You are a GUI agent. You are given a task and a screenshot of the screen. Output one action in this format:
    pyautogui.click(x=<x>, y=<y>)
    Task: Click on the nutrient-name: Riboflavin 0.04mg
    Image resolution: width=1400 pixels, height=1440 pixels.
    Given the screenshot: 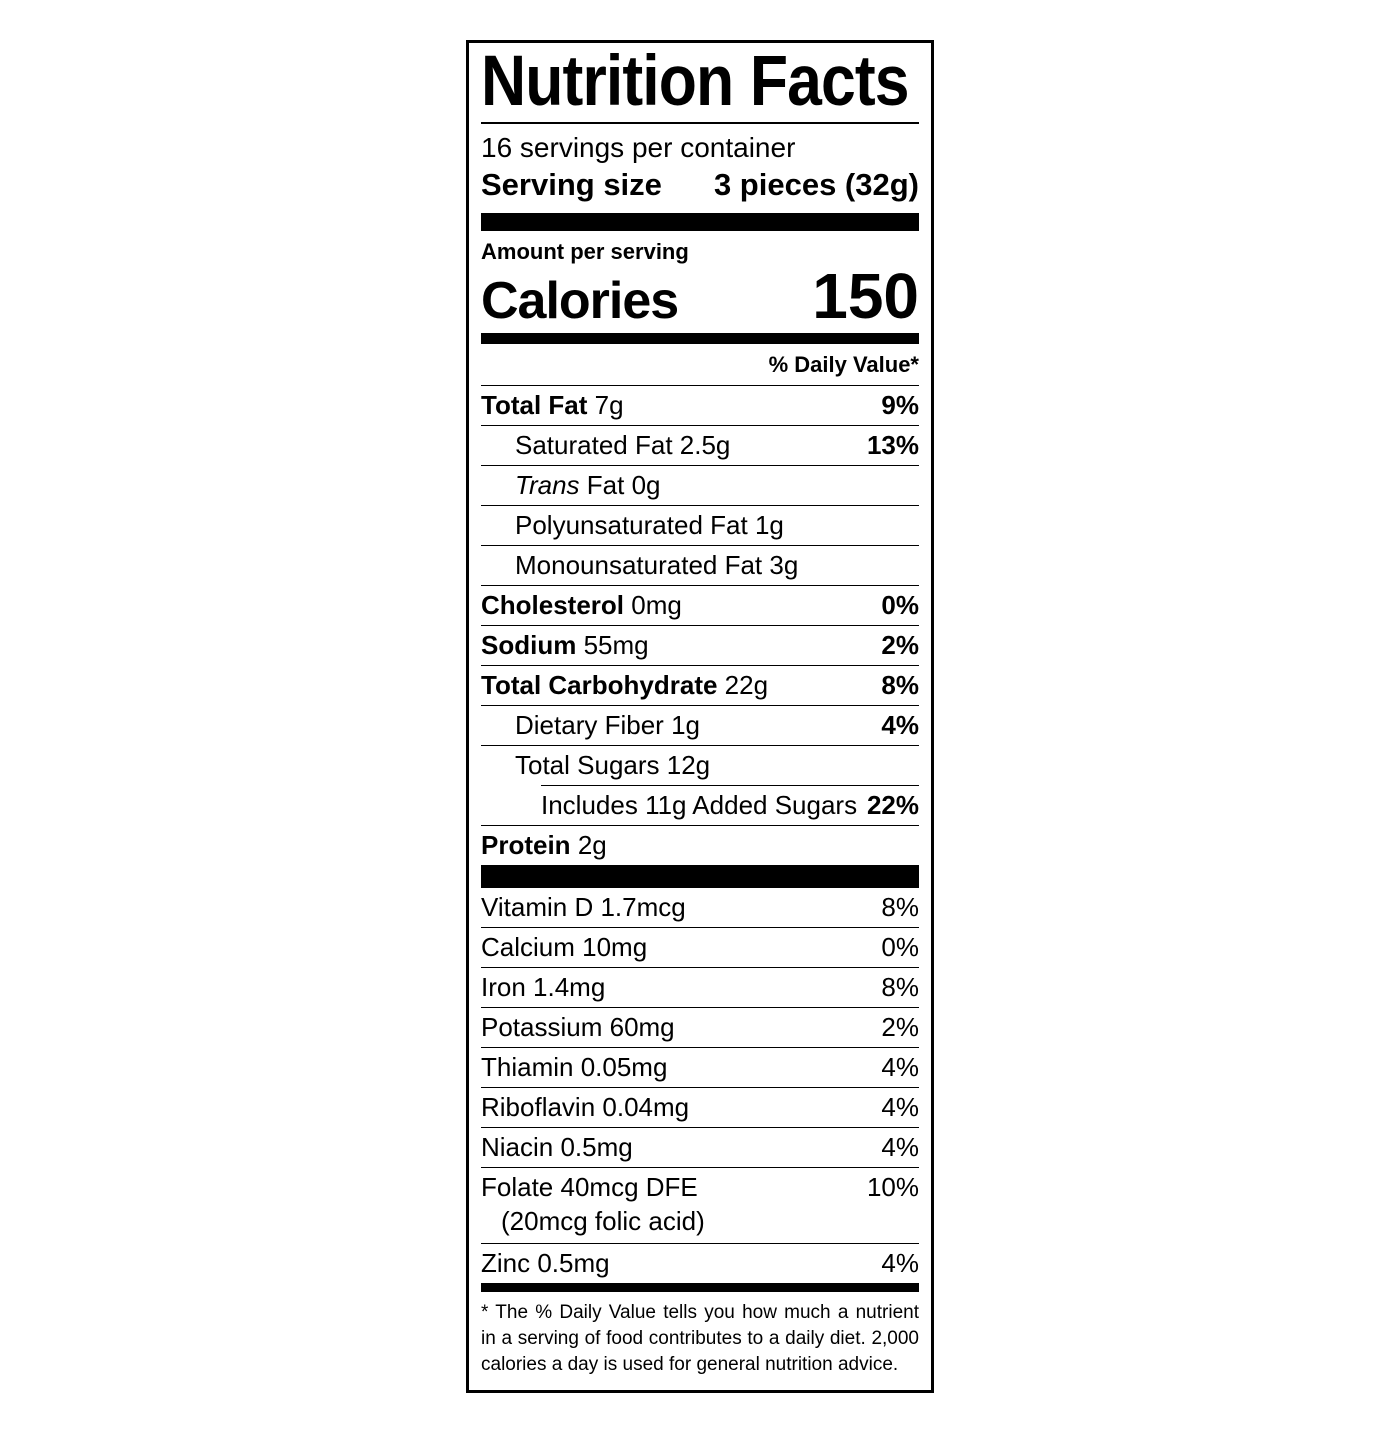 What is the action you would take?
    pyautogui.click(x=585, y=1107)
    